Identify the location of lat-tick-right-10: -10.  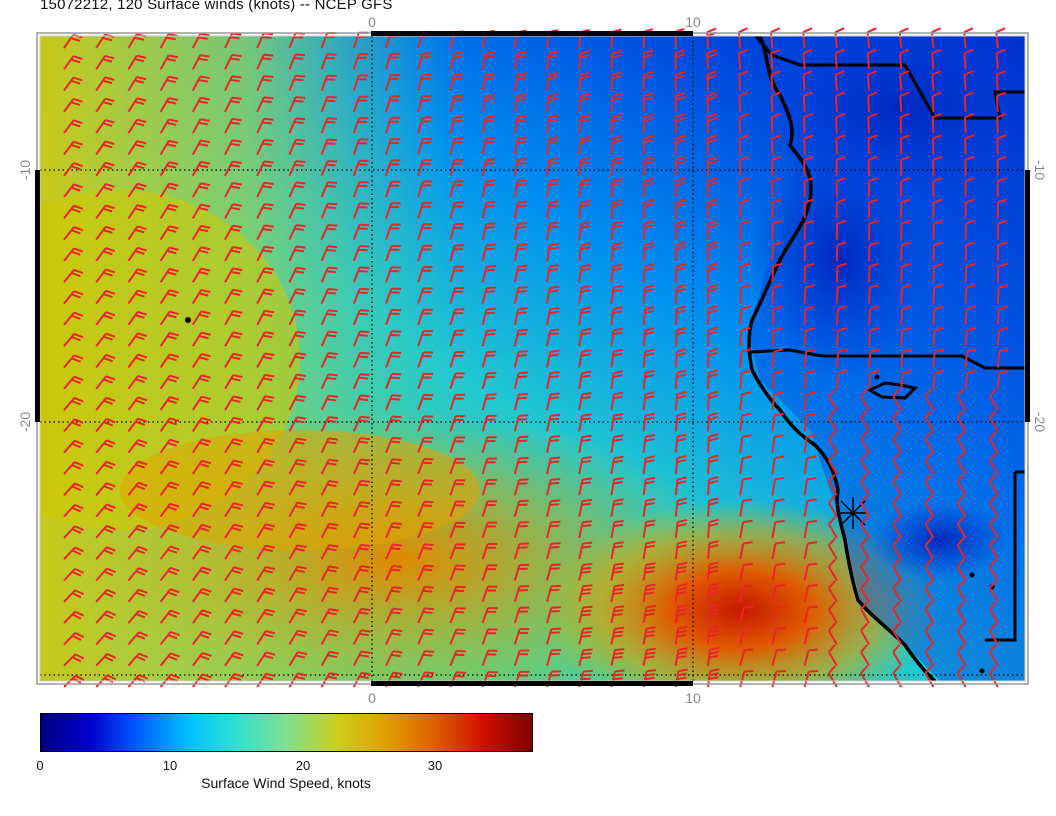
(1040, 170).